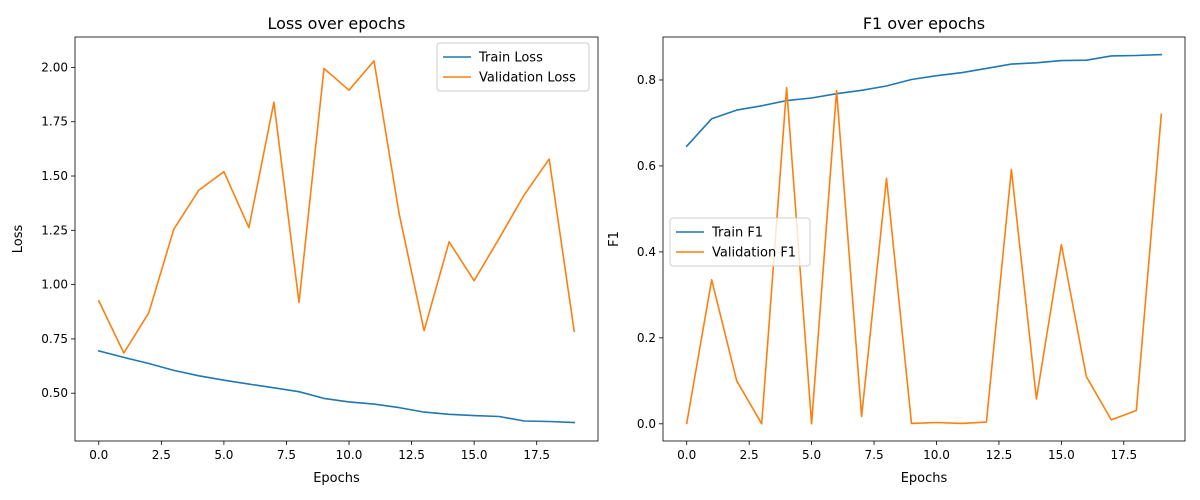 This screenshot has height=500, width=1200. I want to click on series-line-train-f1, so click(924, 100).